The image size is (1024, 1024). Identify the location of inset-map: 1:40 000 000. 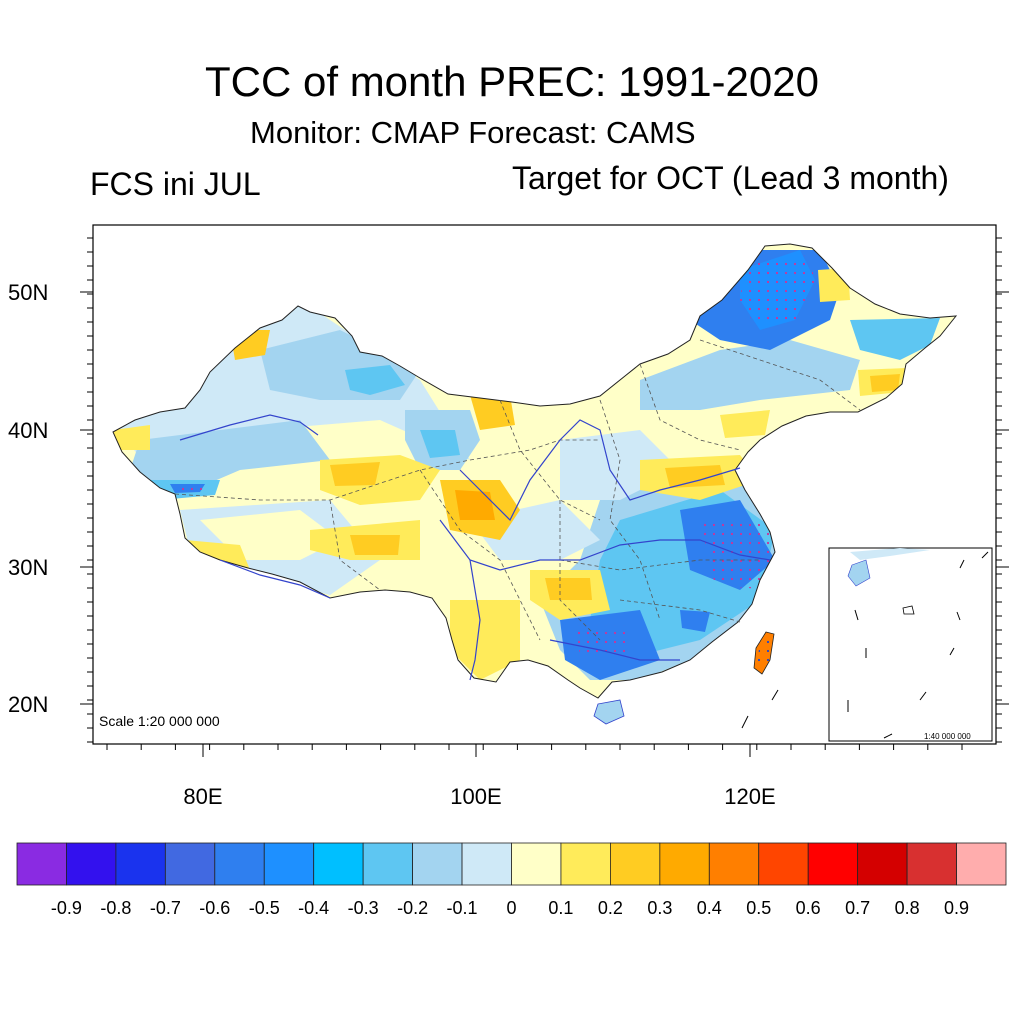
(910, 644).